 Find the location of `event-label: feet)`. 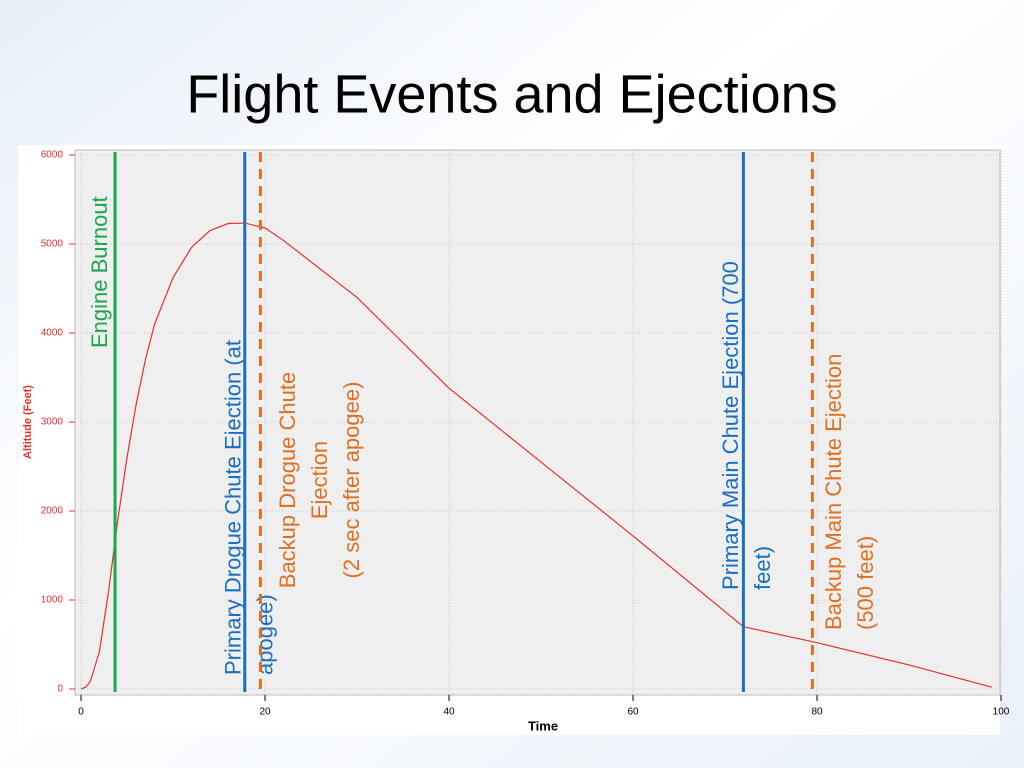

event-label: feet) is located at coordinates (762, 568).